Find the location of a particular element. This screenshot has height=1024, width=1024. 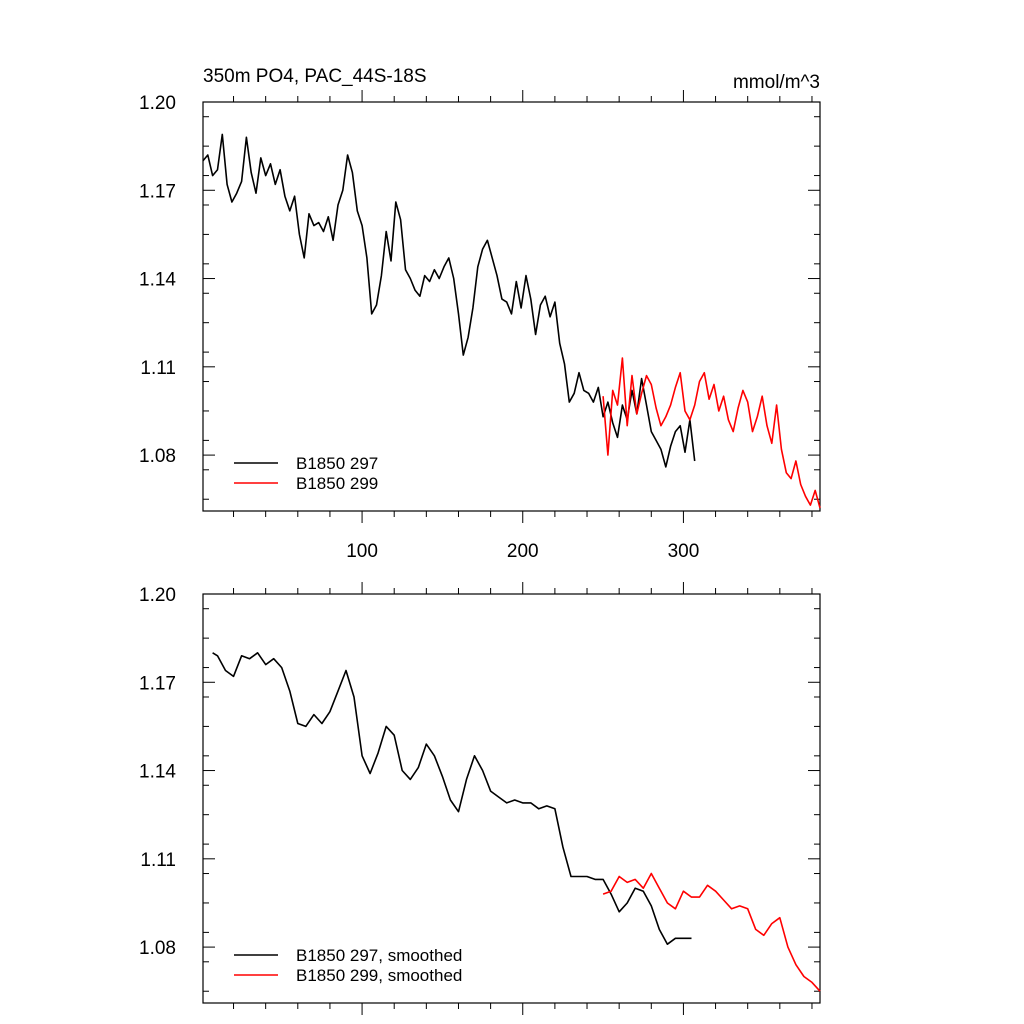

x-tick-label: 200 is located at coordinates (523, 551).